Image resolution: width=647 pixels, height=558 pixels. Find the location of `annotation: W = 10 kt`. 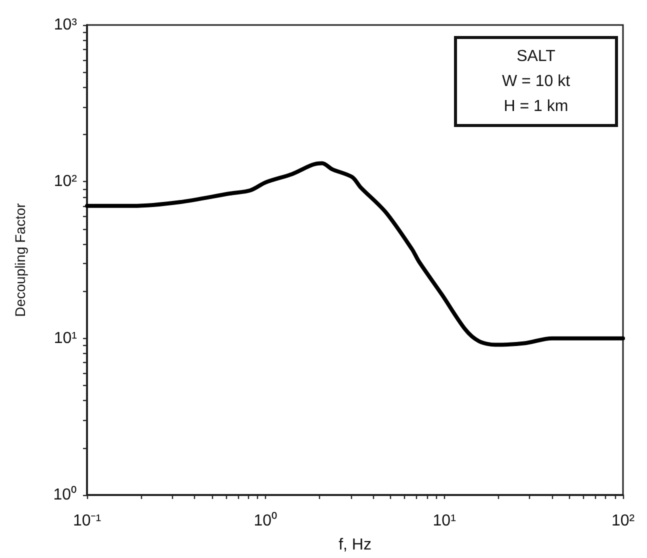

annotation: W = 10 kt is located at coordinates (536, 82).